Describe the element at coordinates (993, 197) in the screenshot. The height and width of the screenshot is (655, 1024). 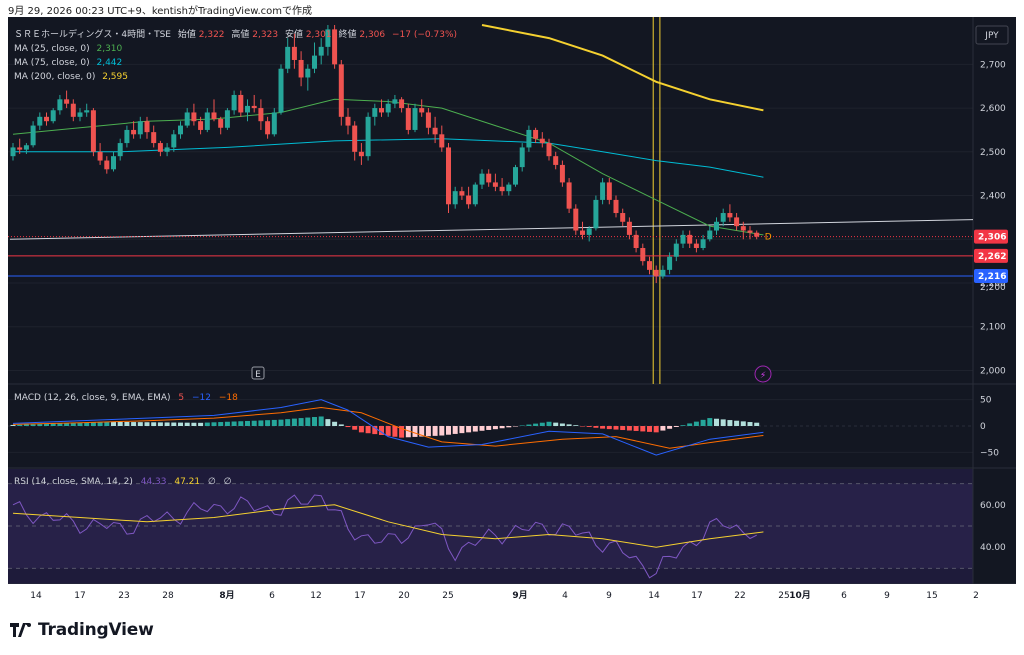
I see `price-tick-4: 2,400` at that location.